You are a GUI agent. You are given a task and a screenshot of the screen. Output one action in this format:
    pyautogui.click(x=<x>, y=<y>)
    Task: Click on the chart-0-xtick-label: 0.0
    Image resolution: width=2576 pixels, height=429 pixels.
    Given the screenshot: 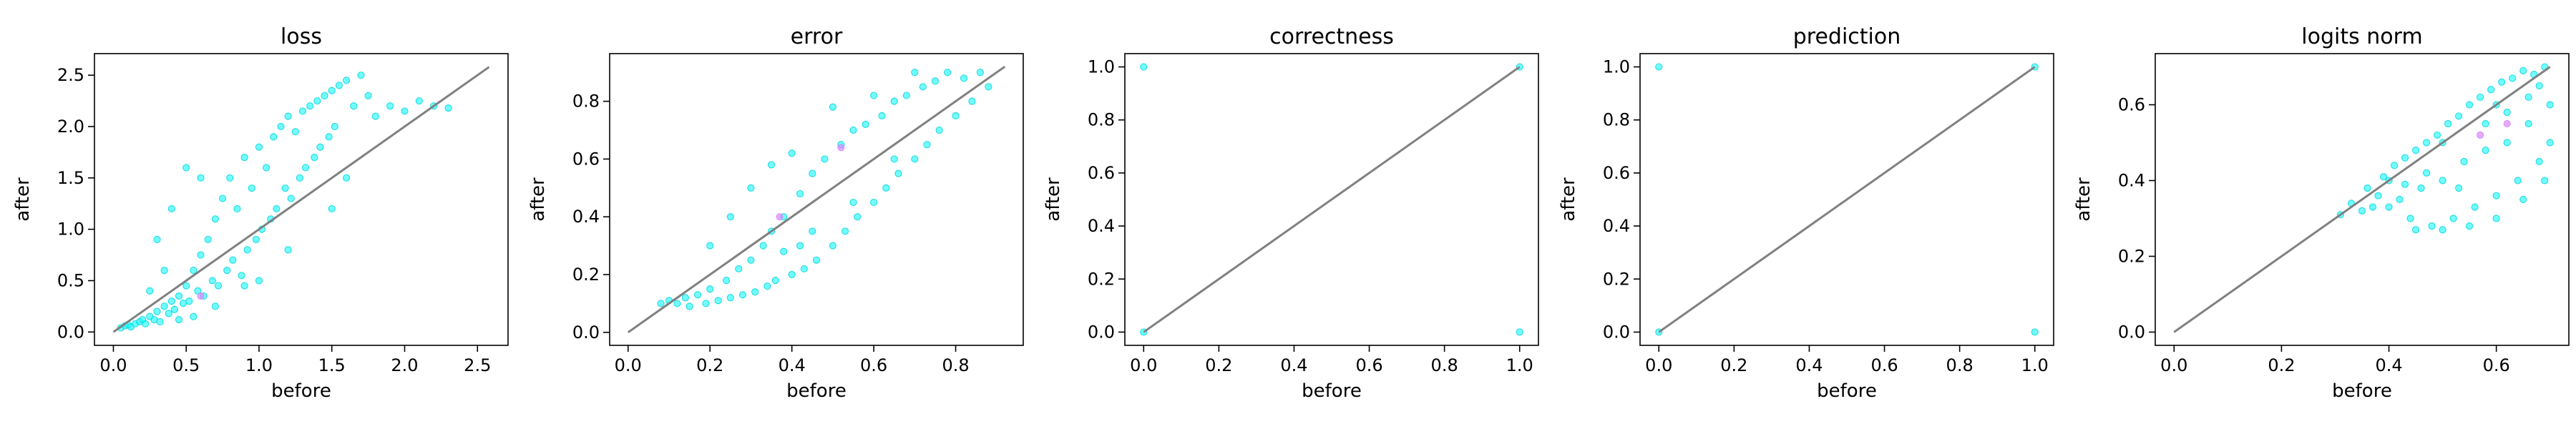 What is the action you would take?
    pyautogui.click(x=113, y=365)
    